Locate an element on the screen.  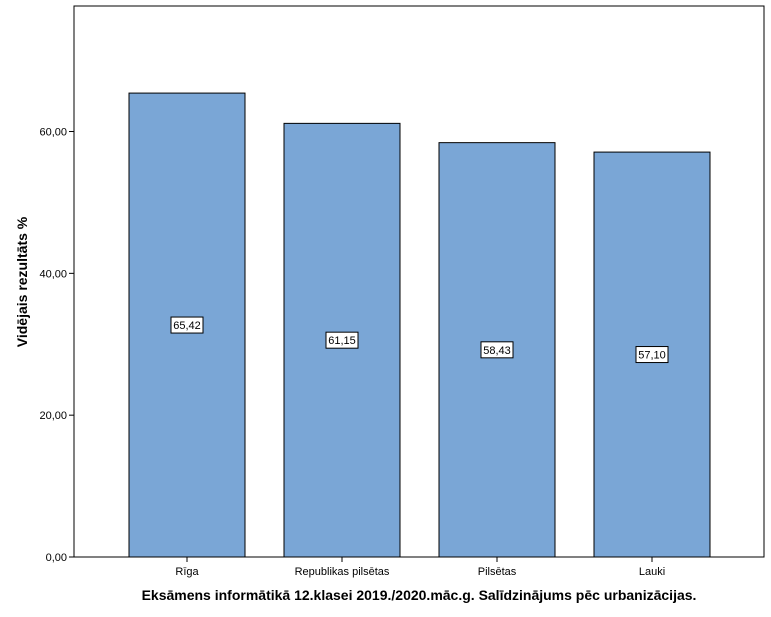
data-label: 58,43 is located at coordinates (497, 351).